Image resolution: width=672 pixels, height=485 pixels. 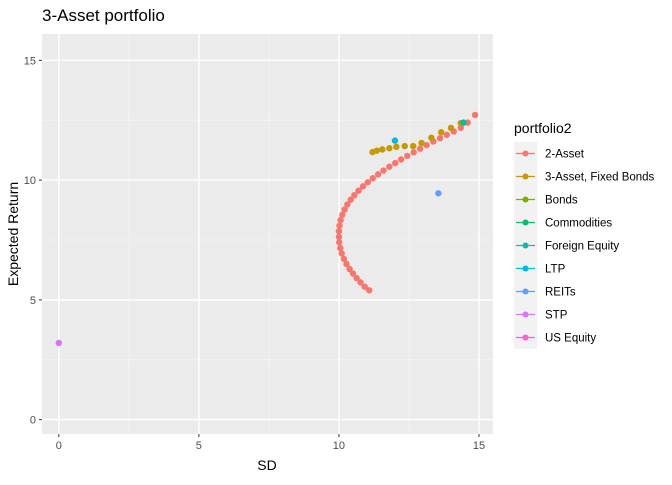 I want to click on chart-title: 3-Asset portfolio, so click(x=103, y=15).